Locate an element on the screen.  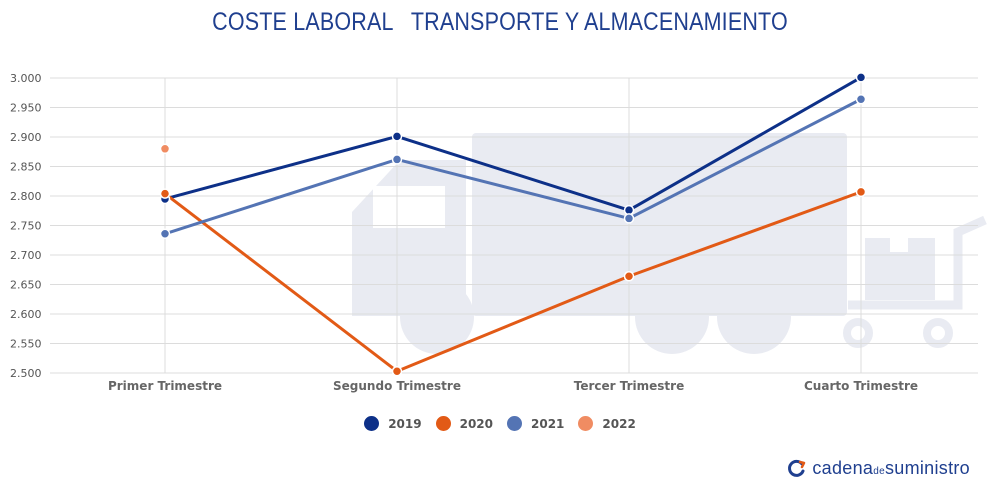
brand-name: cadenadesuministro is located at coordinates (891, 468).